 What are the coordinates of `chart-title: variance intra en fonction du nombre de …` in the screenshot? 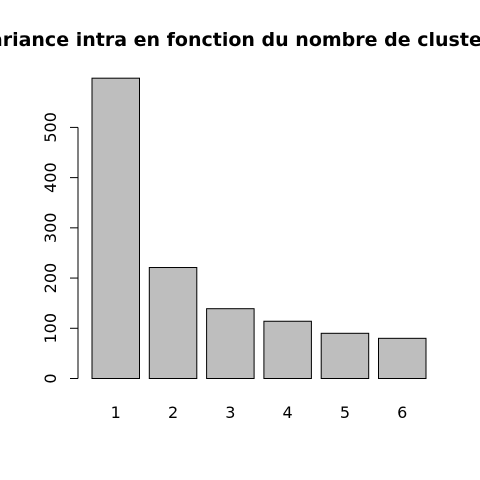 It's located at (240, 40).